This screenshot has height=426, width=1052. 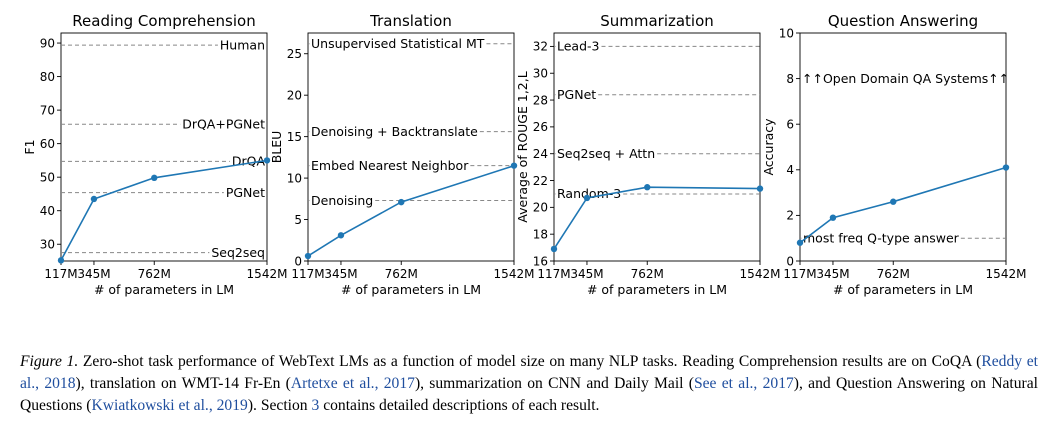 I want to click on translation-baseline-embed-nearest-neighbor-label: Embed Nearest Neighbor, so click(x=390, y=165).